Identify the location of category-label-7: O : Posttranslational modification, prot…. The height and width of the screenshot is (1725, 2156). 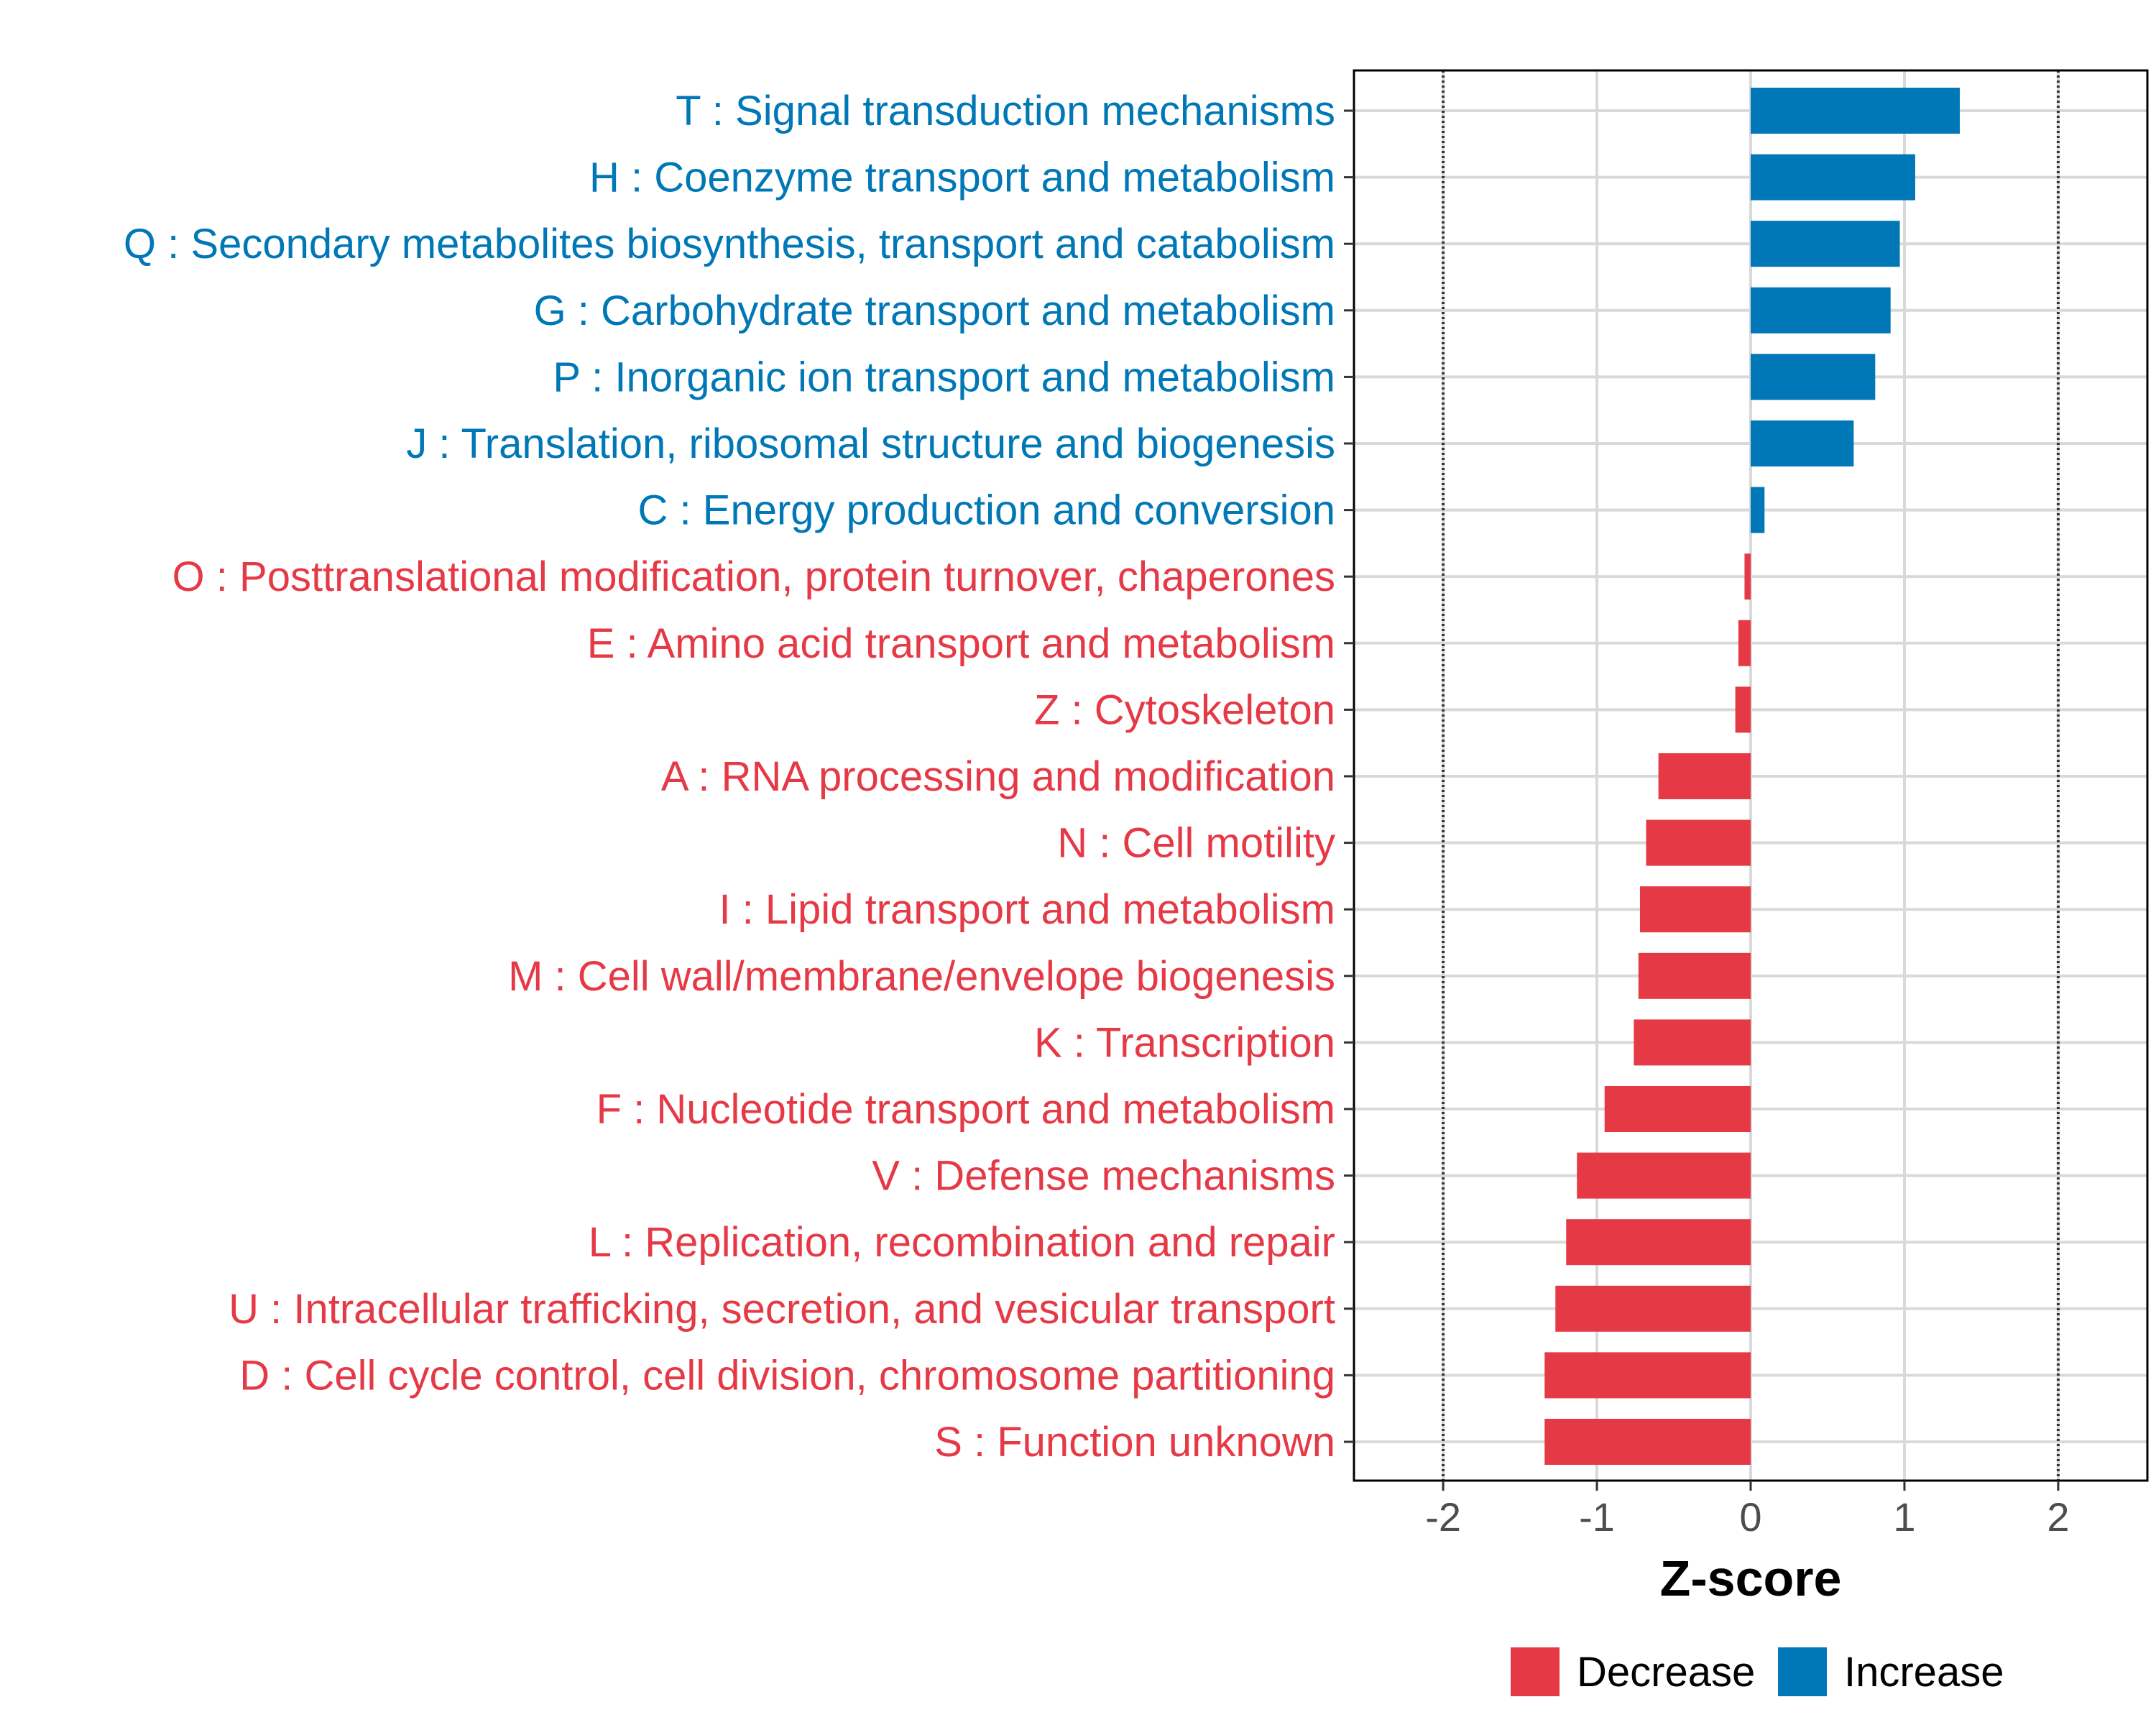
(754, 576).